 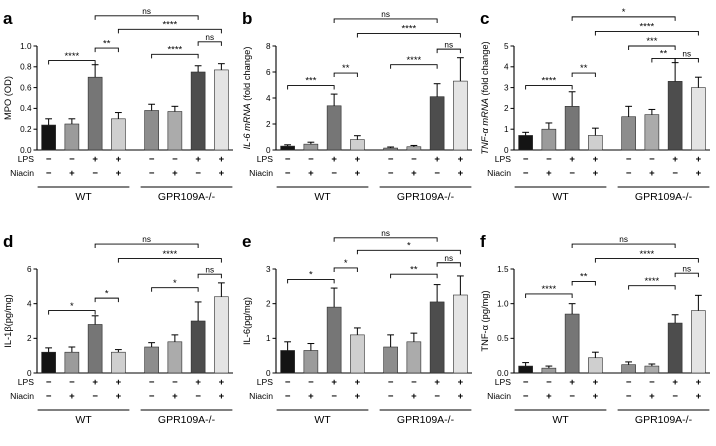 I want to click on y-axis-label: MPO (OD), so click(x=8, y=98).